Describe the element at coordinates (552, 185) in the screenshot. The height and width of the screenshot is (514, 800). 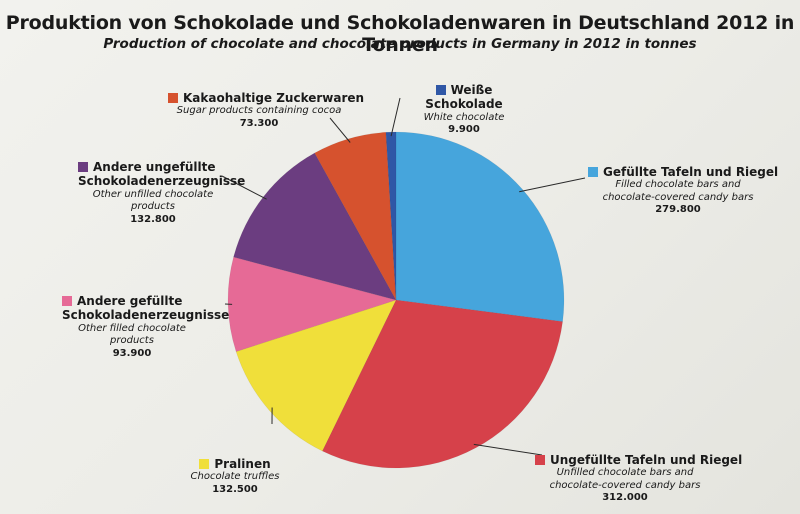
I see `leader-line-filled-bars` at that location.